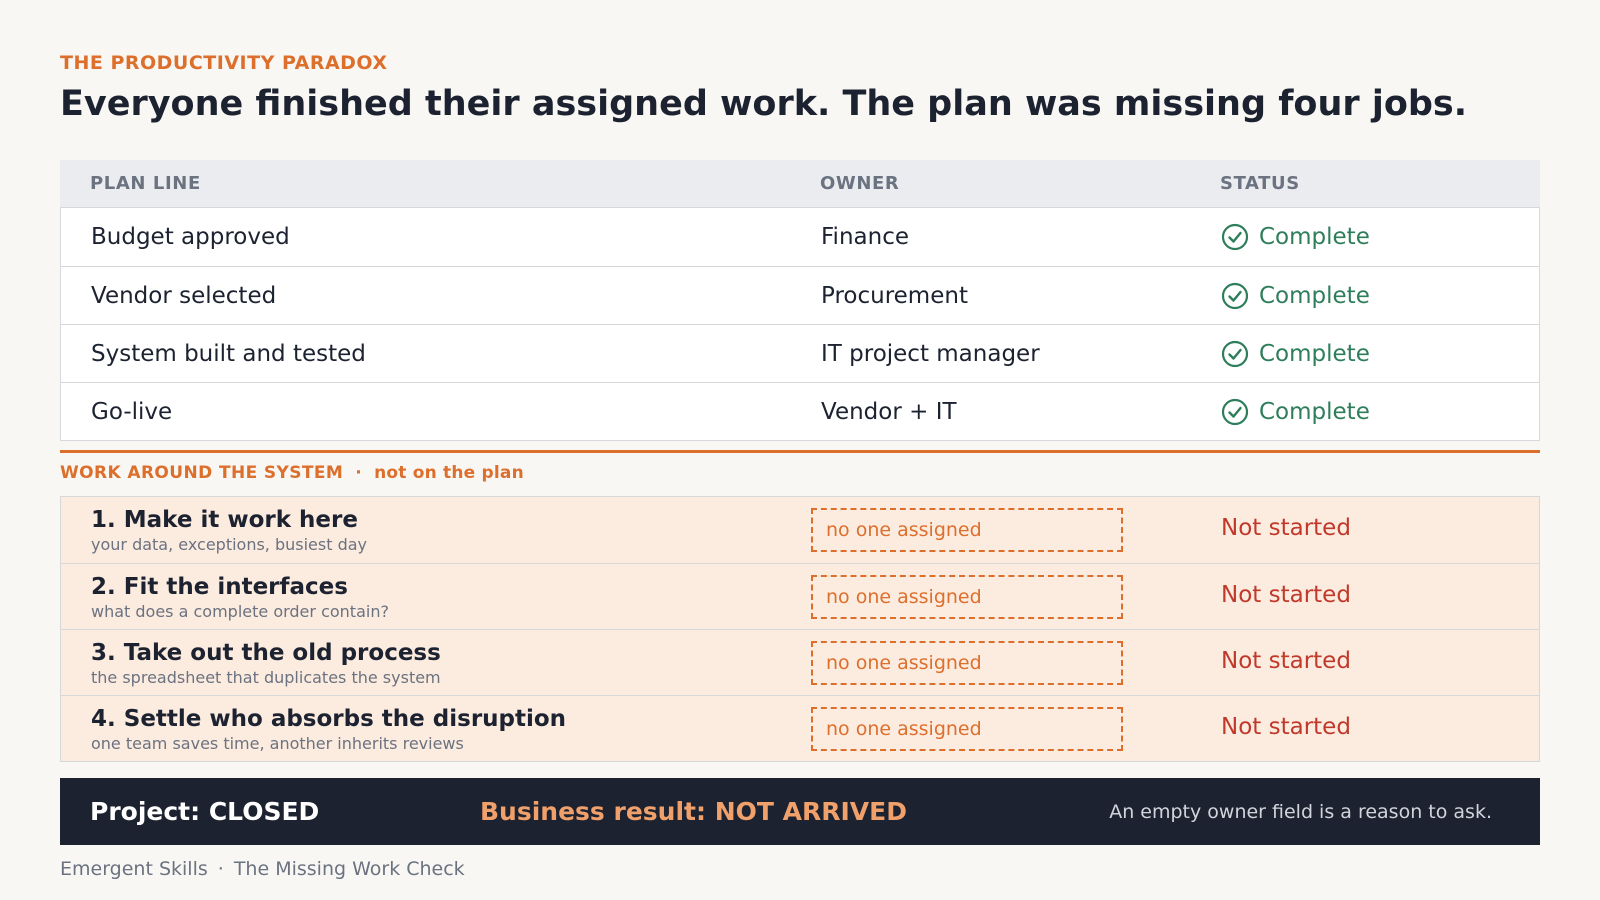  Describe the element at coordinates (134, 869) in the screenshot. I see `credit-brand: Emergent Skills` at that location.